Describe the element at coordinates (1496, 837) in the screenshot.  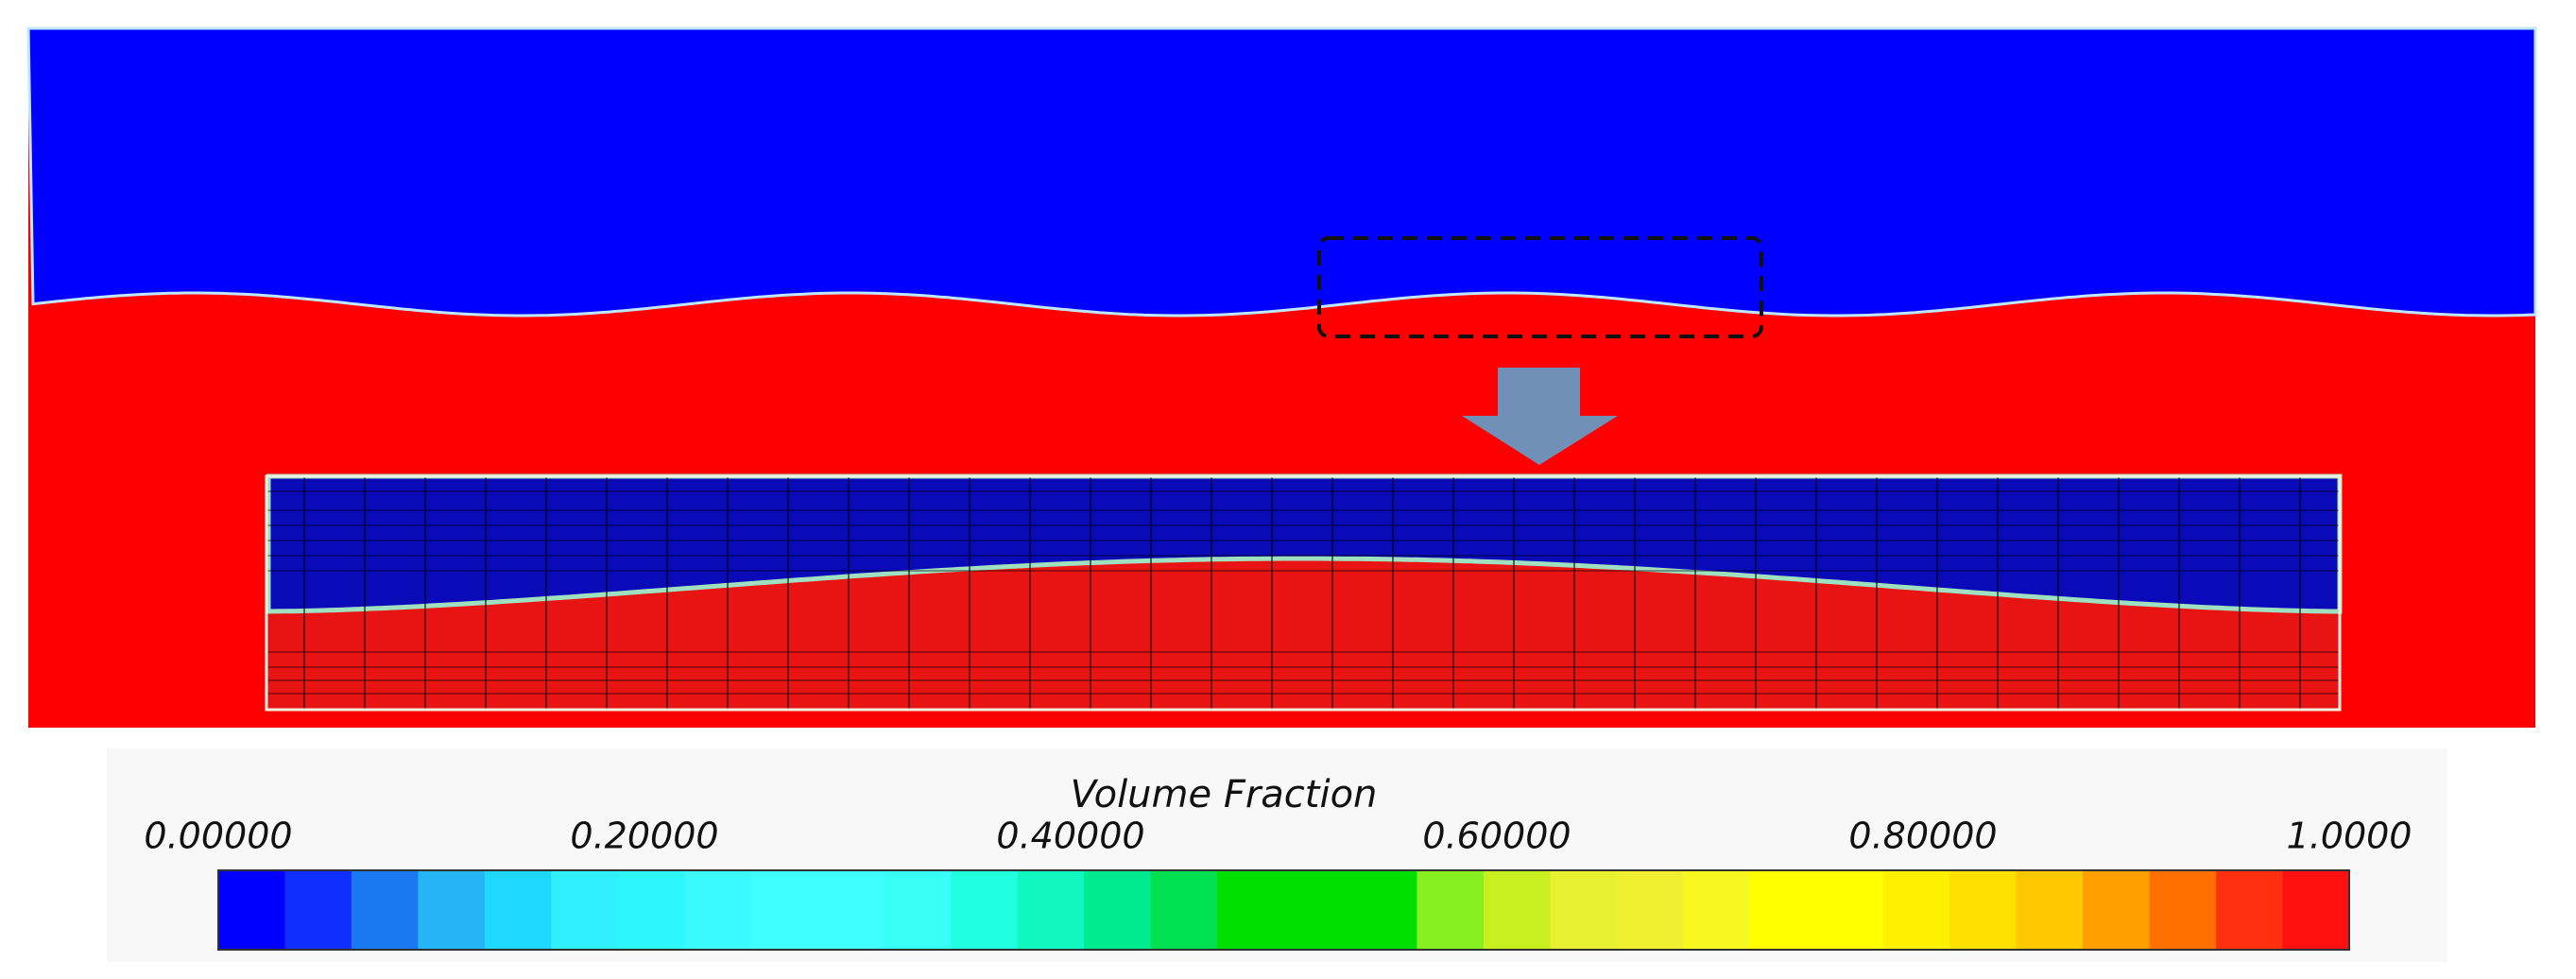
I see `colorbar-tick-label: 0.60000` at that location.